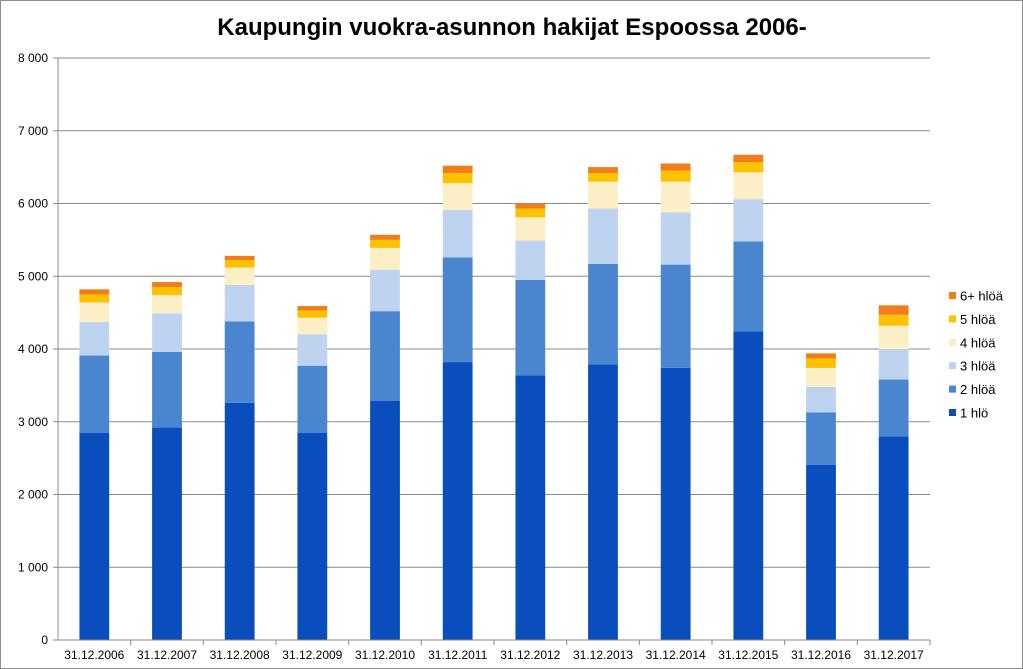 This screenshot has width=1023, height=669. I want to click on legend-label: 4 hlöä, so click(978, 342).